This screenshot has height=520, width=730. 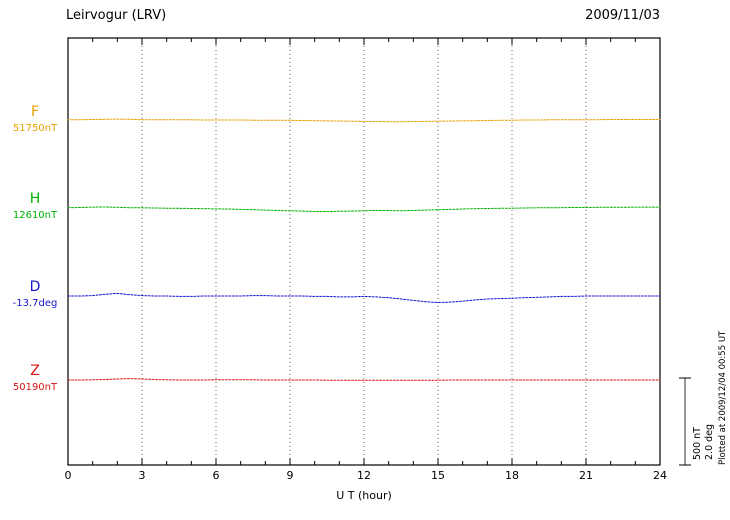 I want to click on series-name-F: F, so click(x=35, y=112).